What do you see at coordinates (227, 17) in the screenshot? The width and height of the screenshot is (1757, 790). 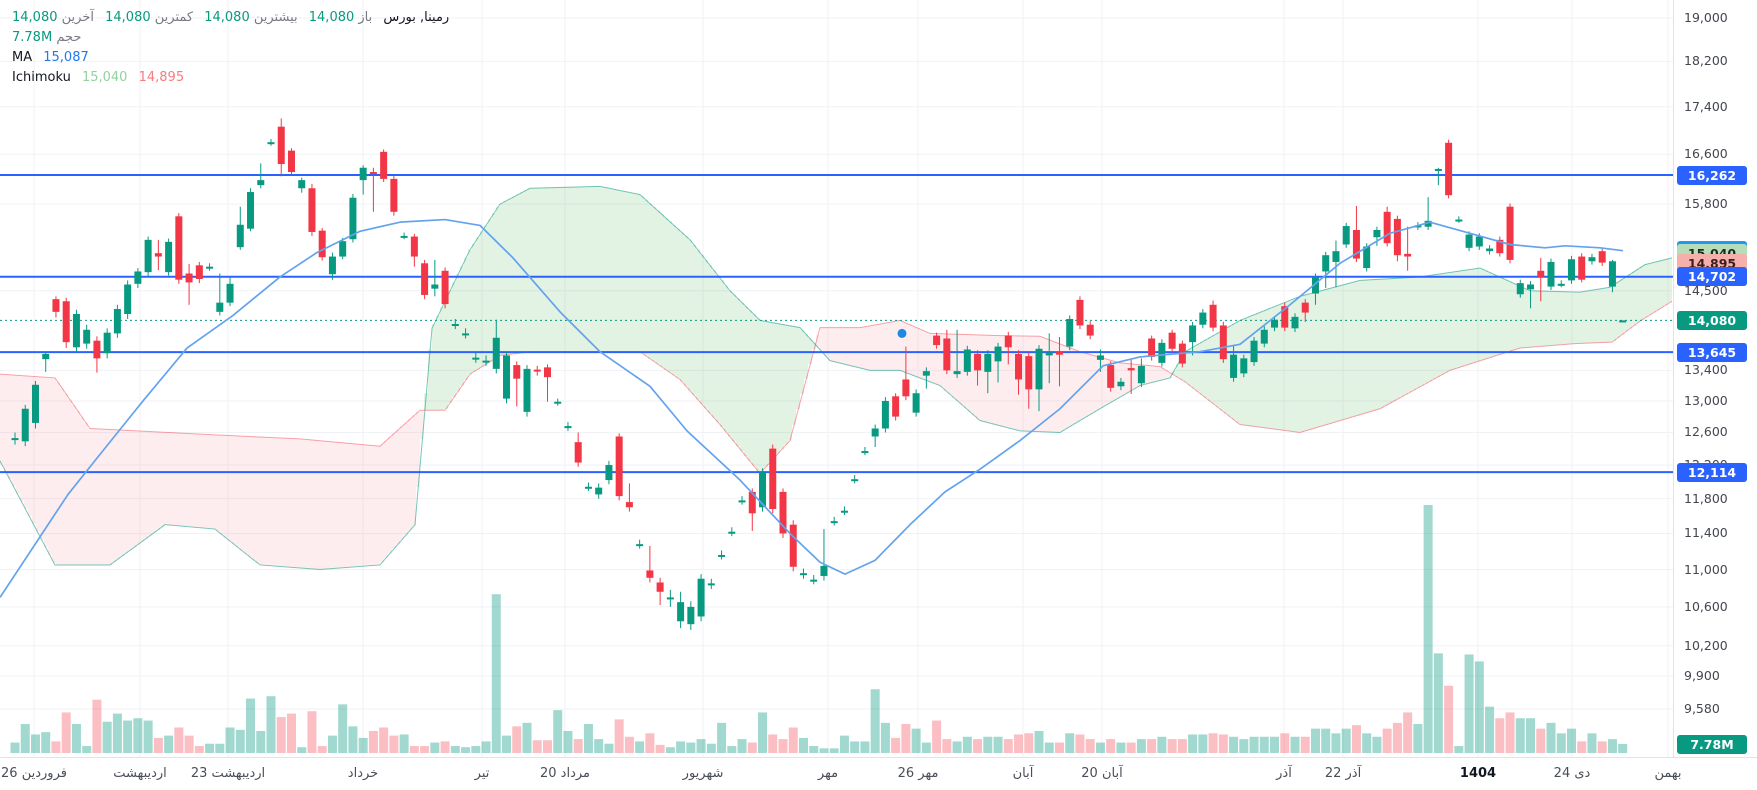 I see `high-value: 14,080` at bounding box center [227, 17].